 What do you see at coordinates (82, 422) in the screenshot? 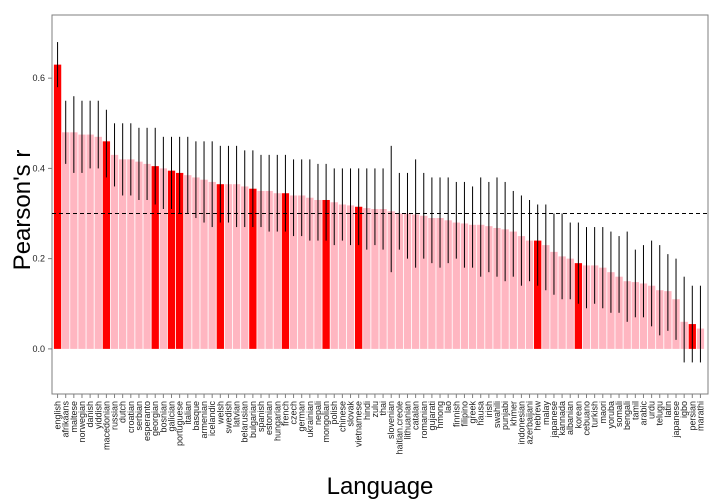
I see `x-tick-label-norwegian: norwegian` at bounding box center [82, 422].